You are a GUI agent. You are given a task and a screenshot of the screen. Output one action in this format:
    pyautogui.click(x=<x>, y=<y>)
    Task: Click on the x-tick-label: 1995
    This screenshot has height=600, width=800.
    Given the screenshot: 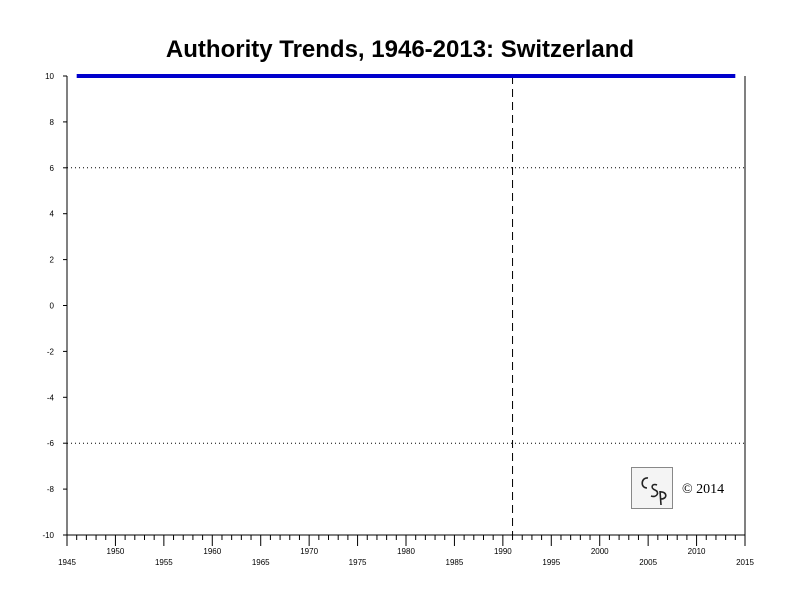 What is the action you would take?
    pyautogui.click(x=551, y=562)
    